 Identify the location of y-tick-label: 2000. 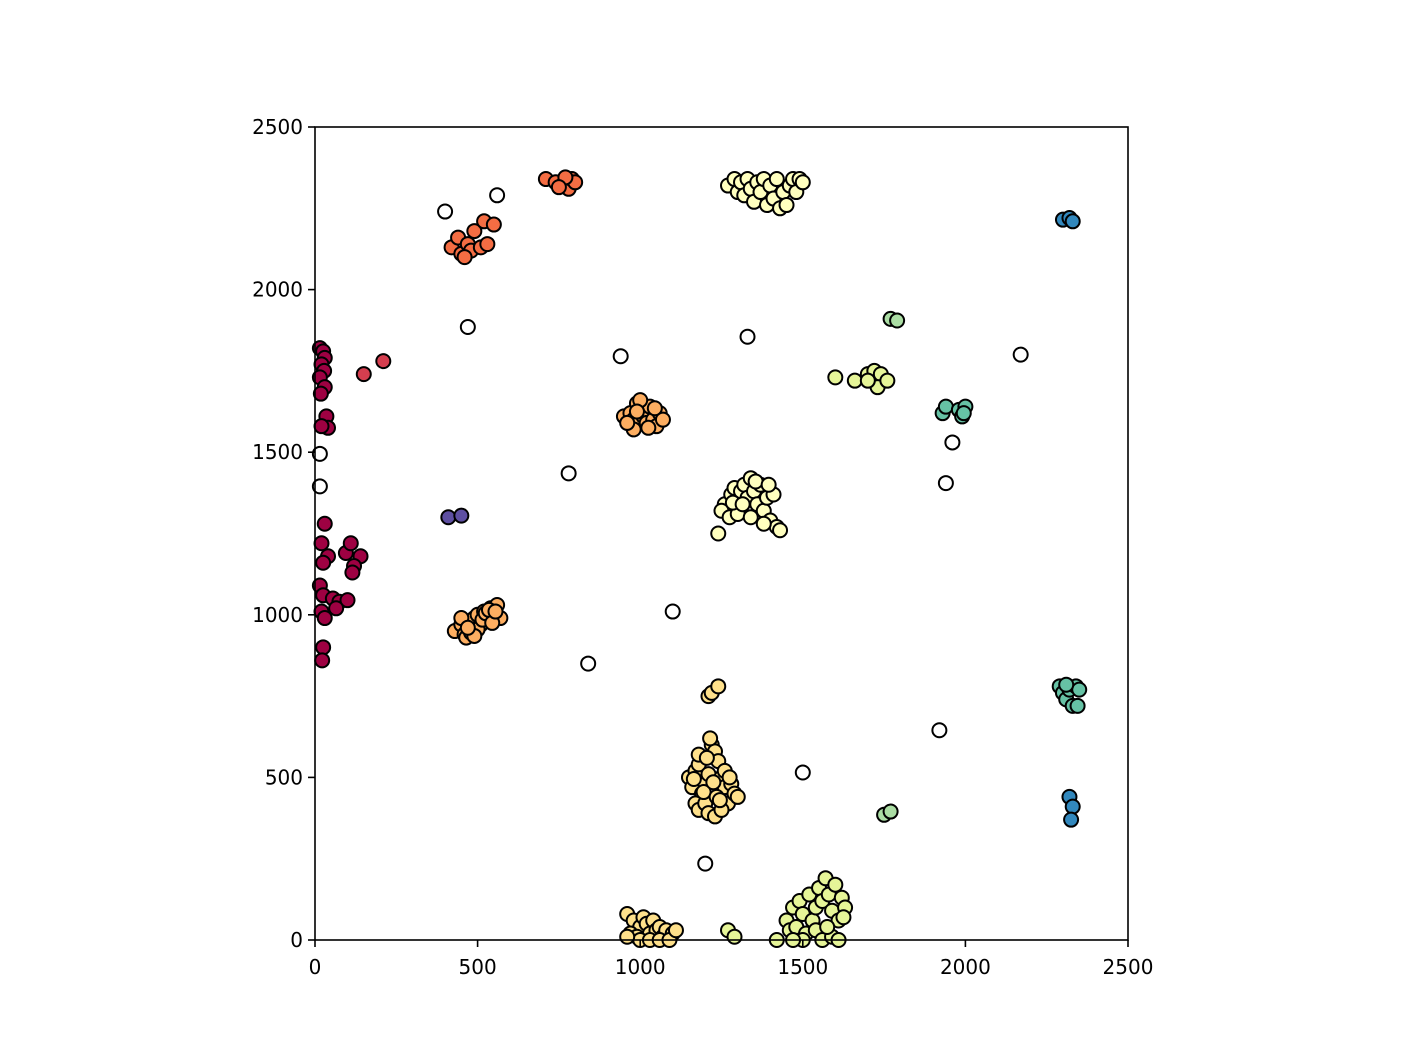
(277, 290).